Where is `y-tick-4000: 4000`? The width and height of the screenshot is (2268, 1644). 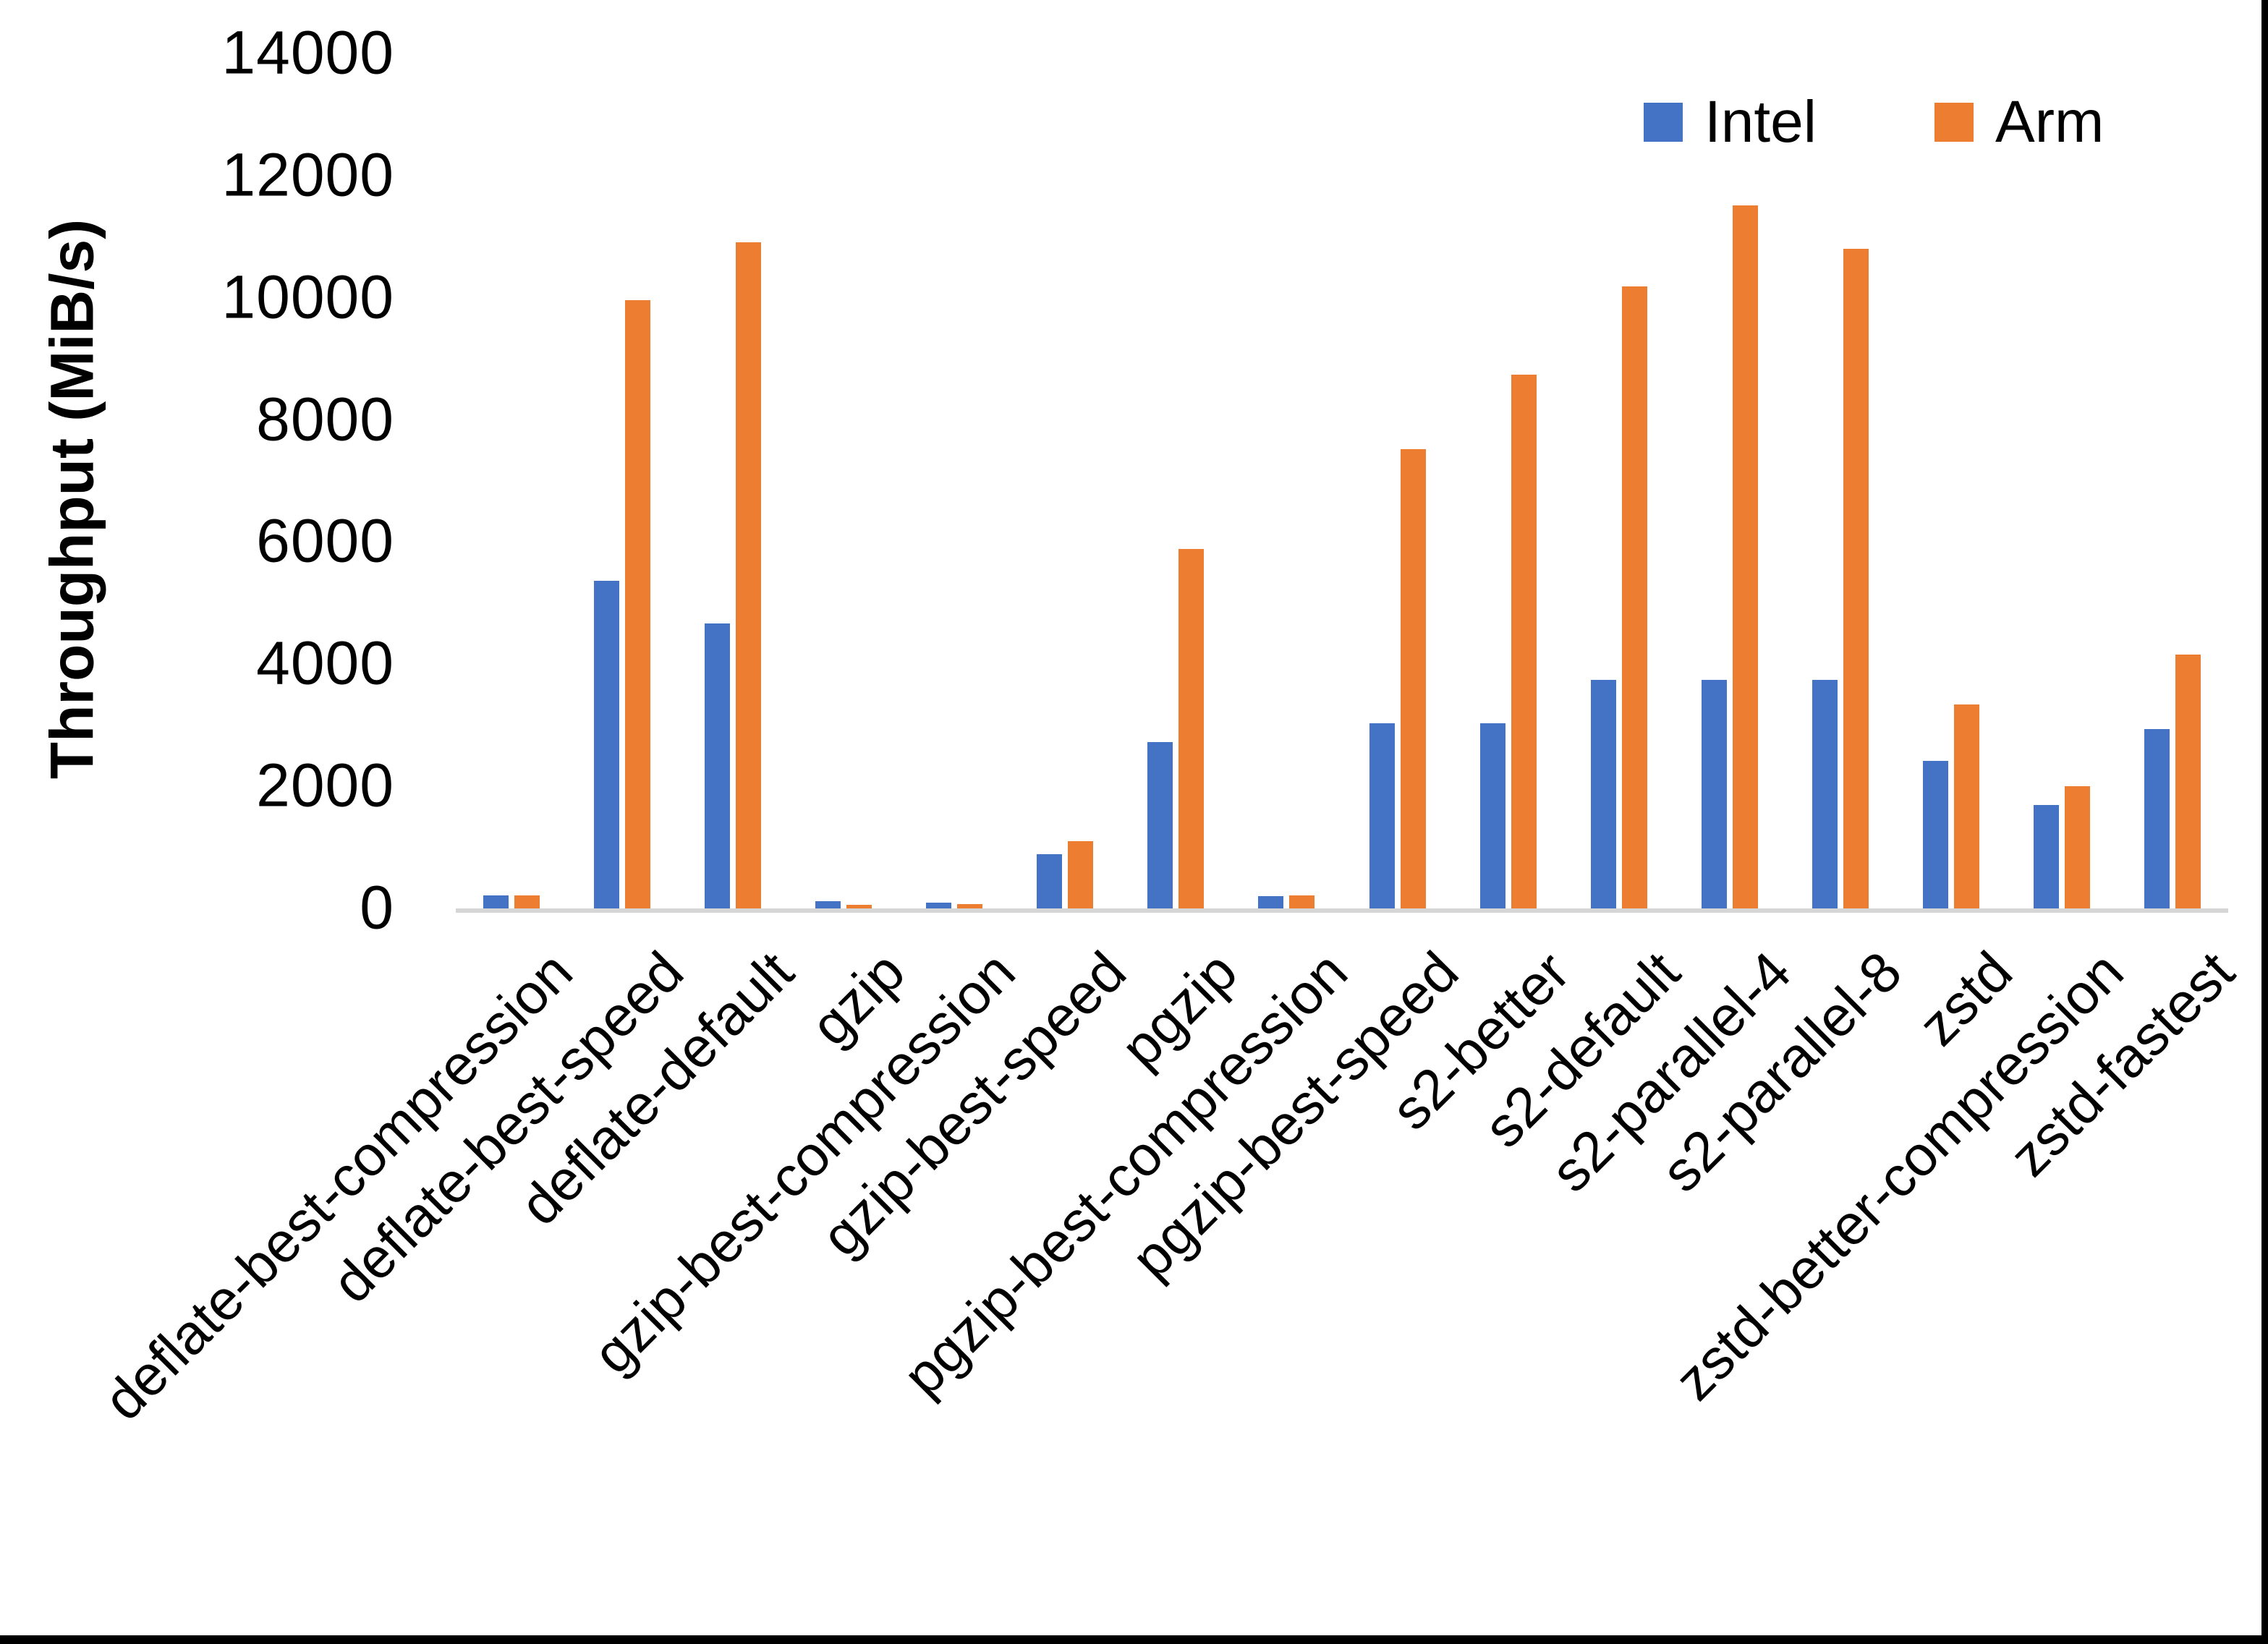 y-tick-4000: 4000 is located at coordinates (325, 663).